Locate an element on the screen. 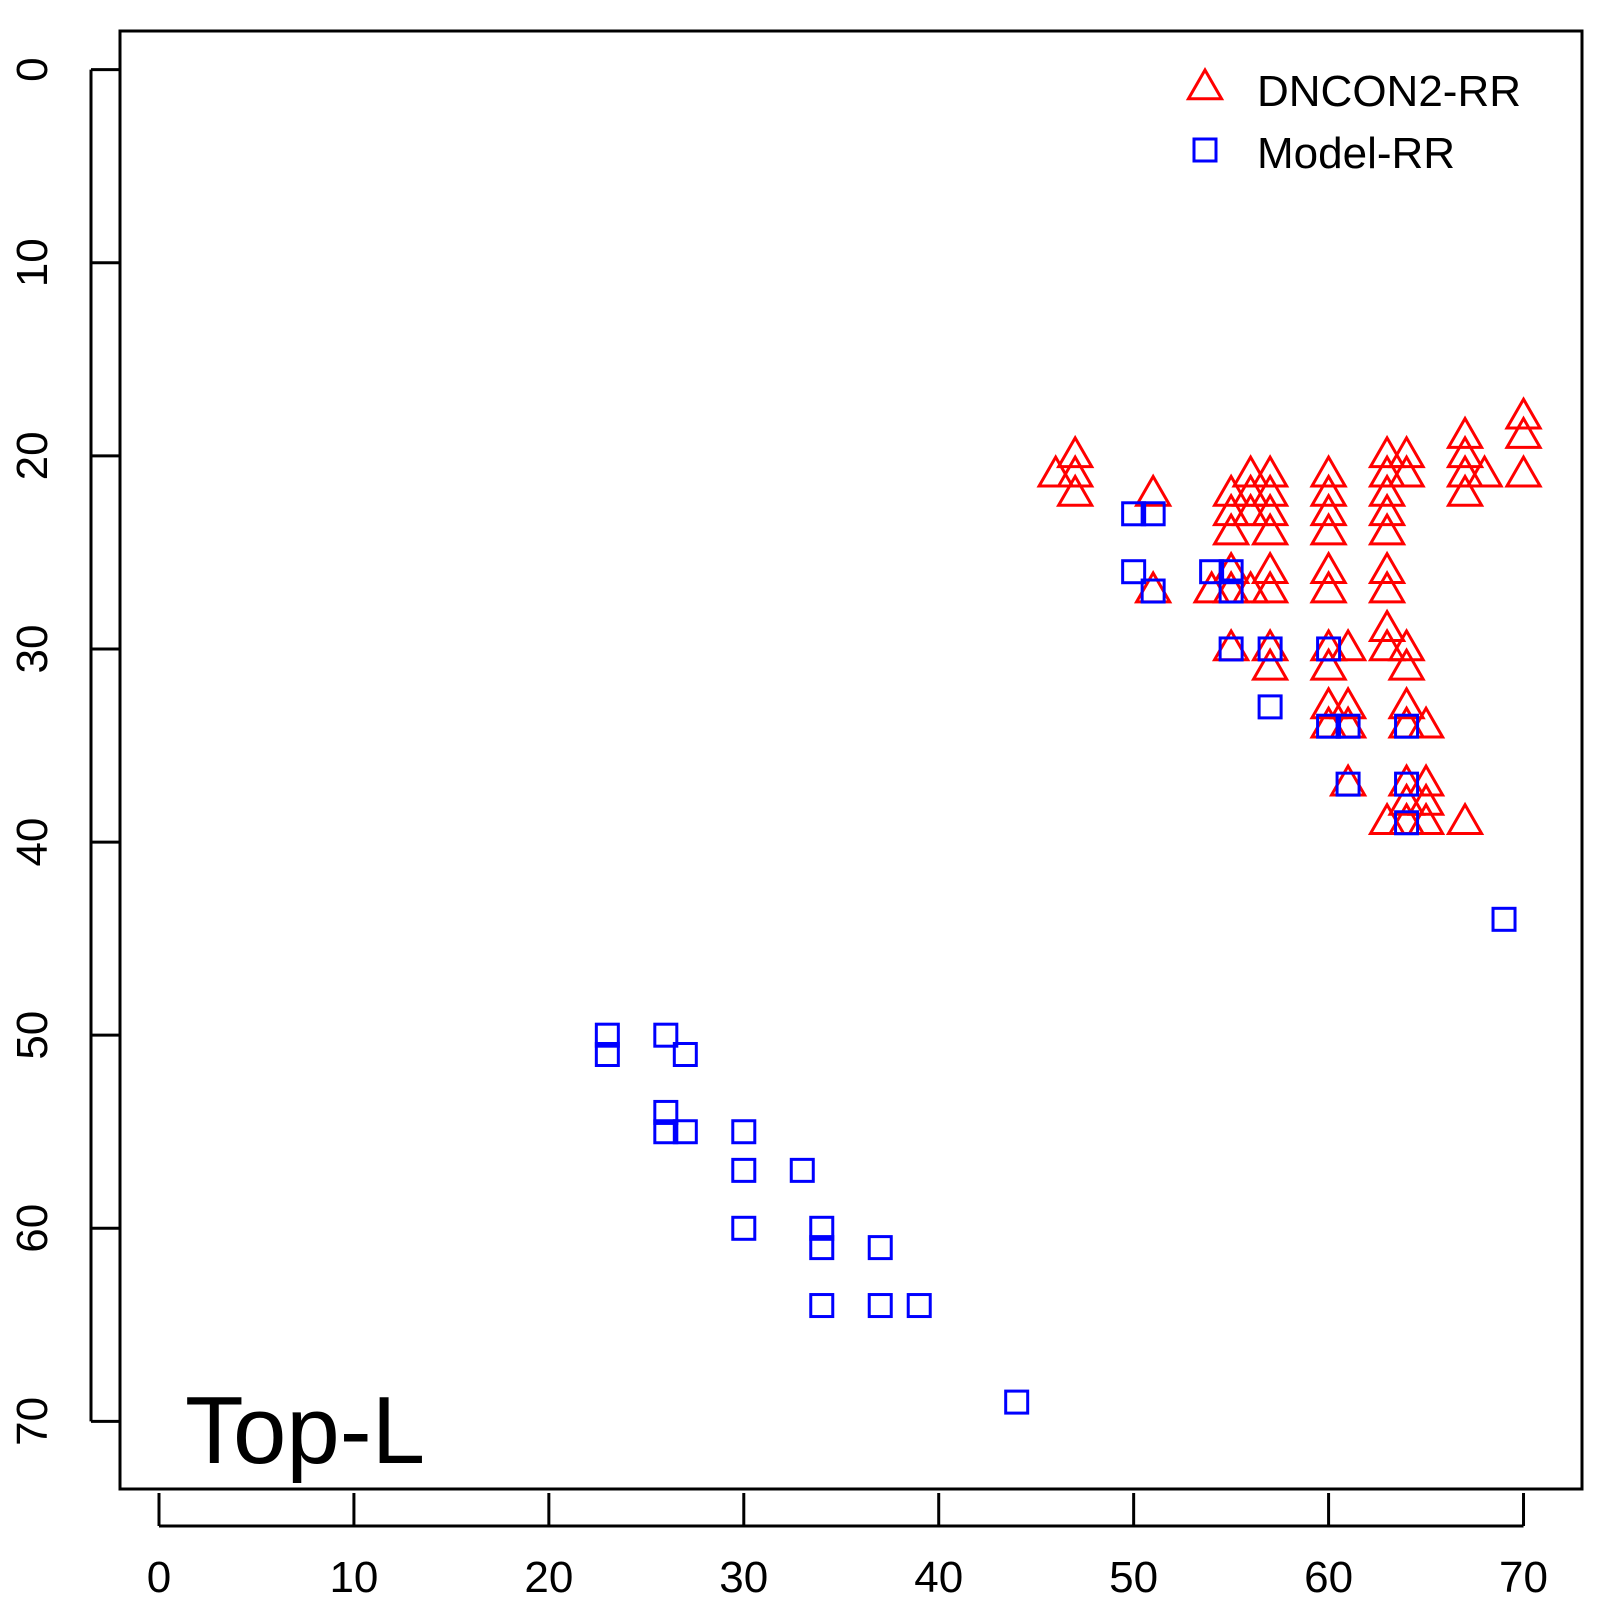 The image size is (1600, 1600). y-tick-label: 70 is located at coordinates (32, 1421).